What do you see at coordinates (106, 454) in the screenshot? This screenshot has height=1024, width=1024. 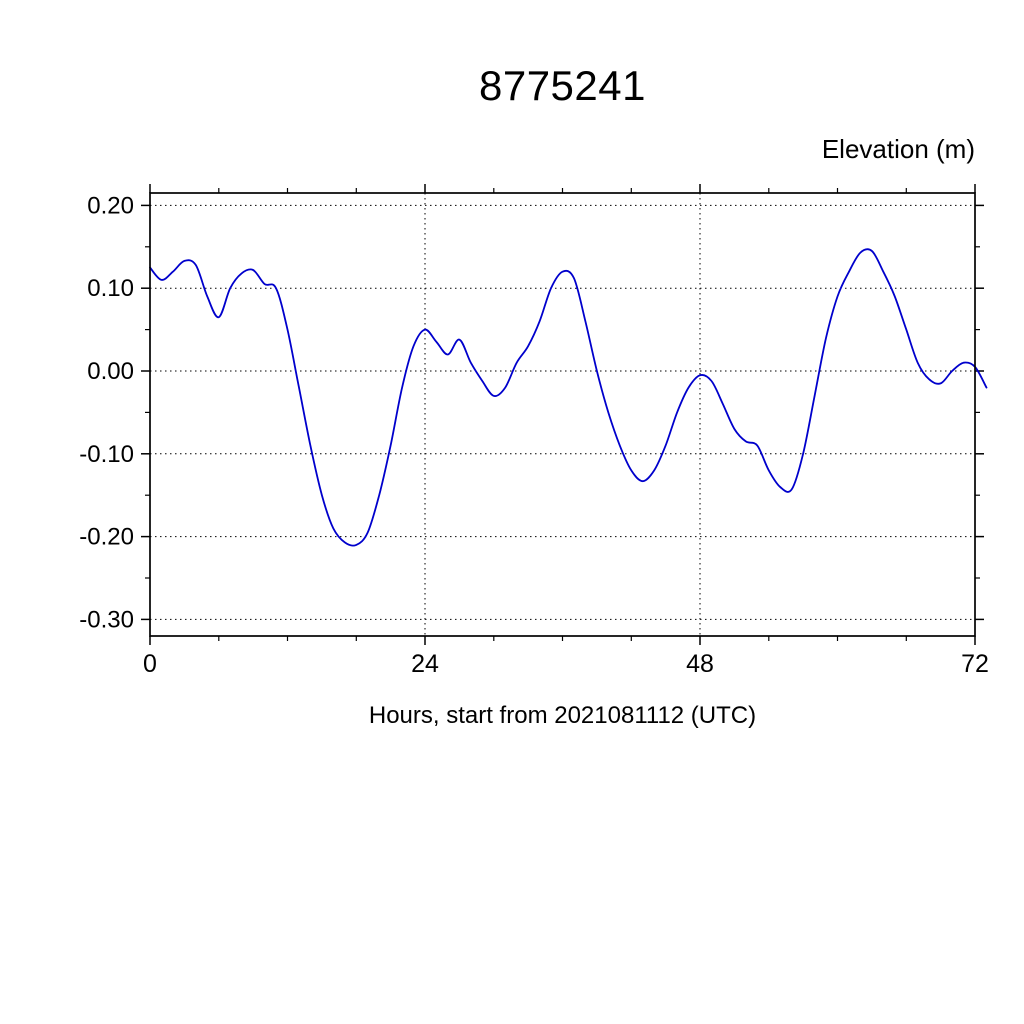 I see `y-tick-label: -0.10` at bounding box center [106, 454].